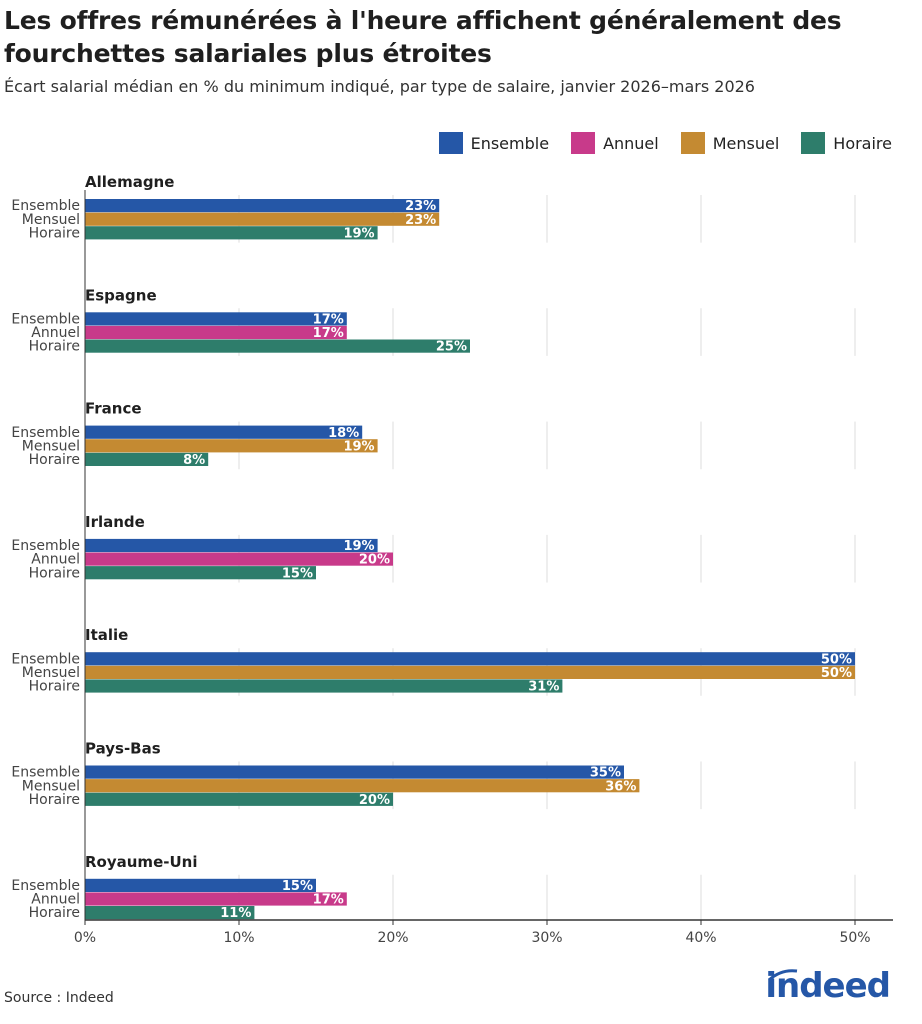 This screenshot has width=922, height=1024. What do you see at coordinates (106, 635) in the screenshot?
I see `country-label: Italie` at bounding box center [106, 635].